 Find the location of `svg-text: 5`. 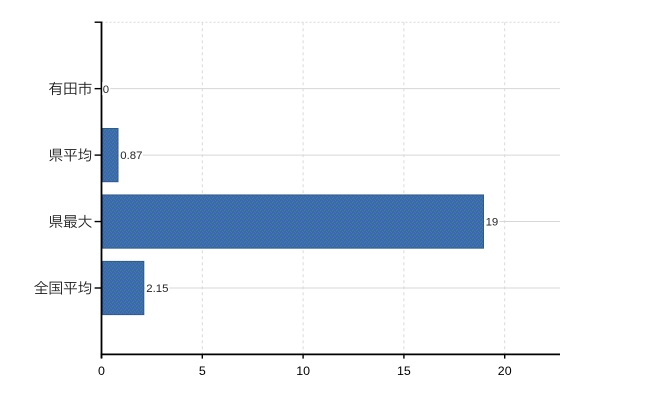

svg-text: 5 is located at coordinates (202, 371).